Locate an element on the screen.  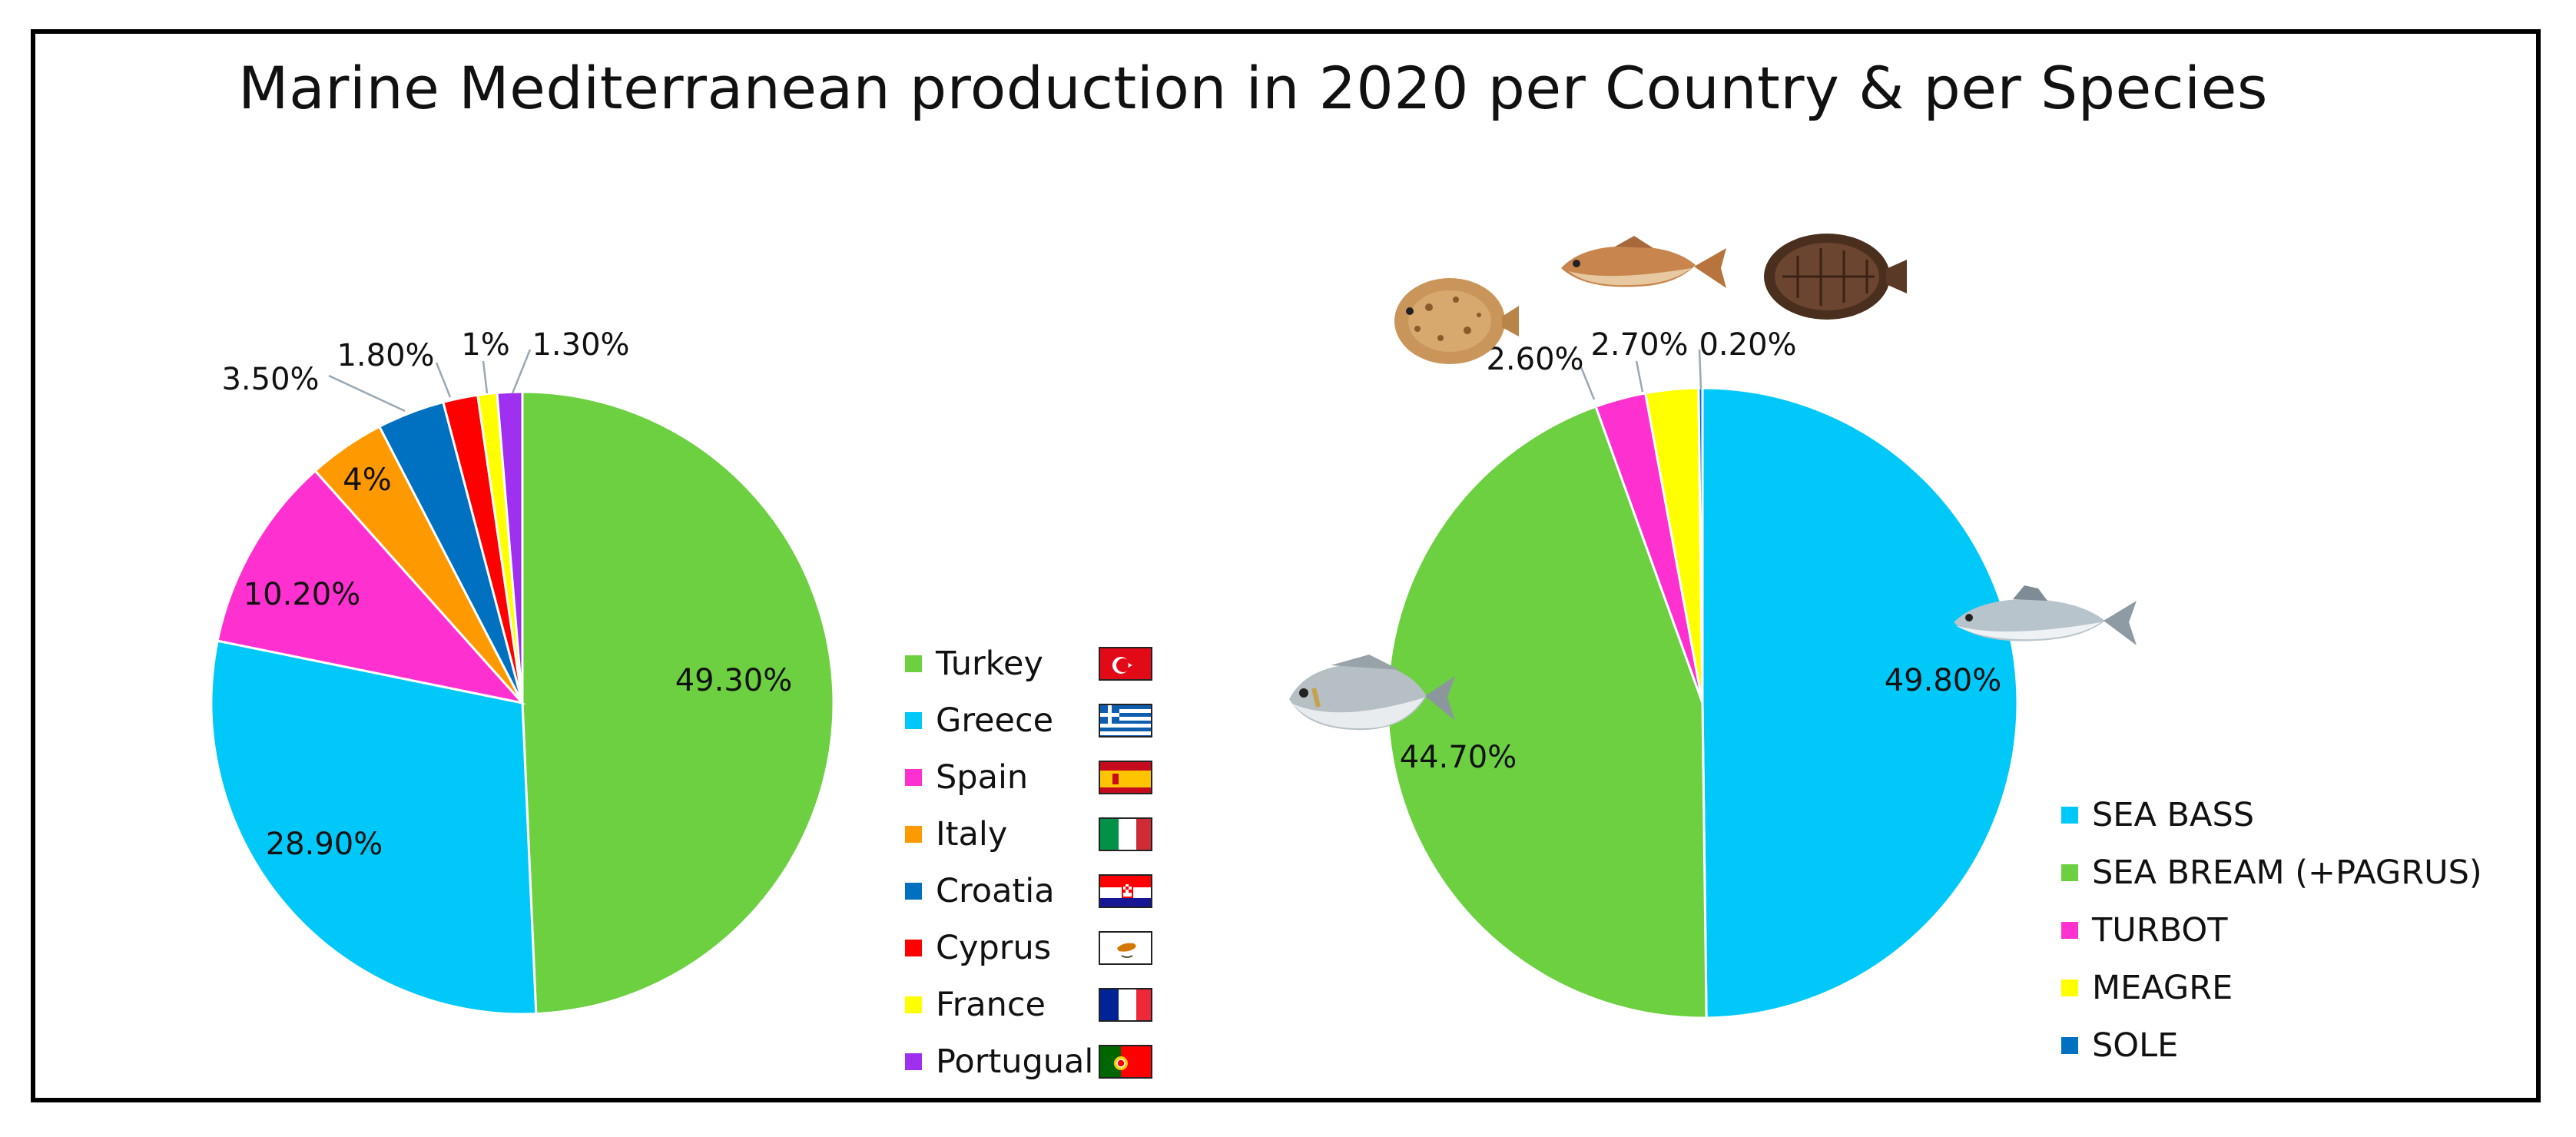
leader-line-meagre is located at coordinates (1639, 376).